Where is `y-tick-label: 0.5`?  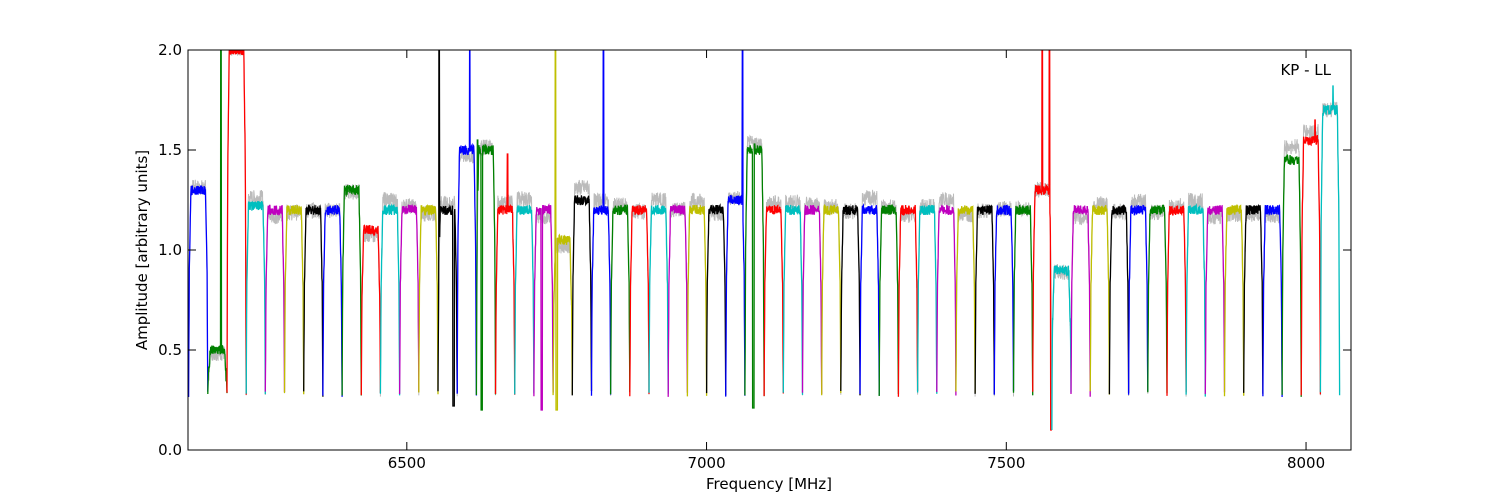
y-tick-label: 0.5 is located at coordinates (170, 350).